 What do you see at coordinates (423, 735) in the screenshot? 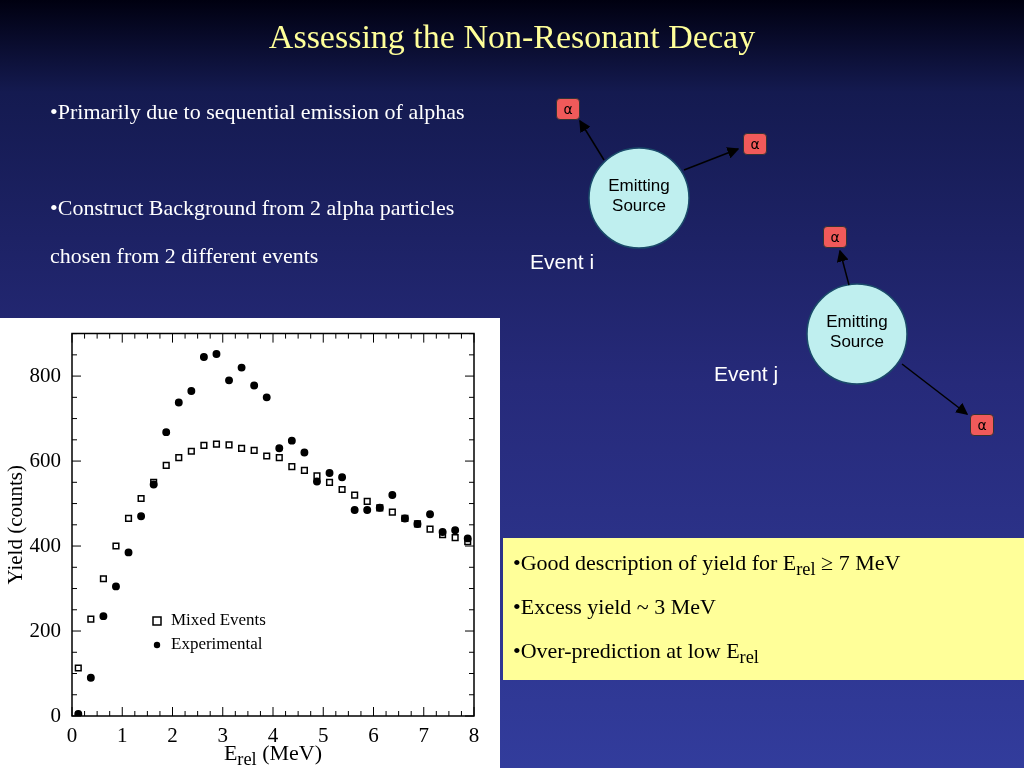
I see `x-tick-label: 7` at bounding box center [423, 735].